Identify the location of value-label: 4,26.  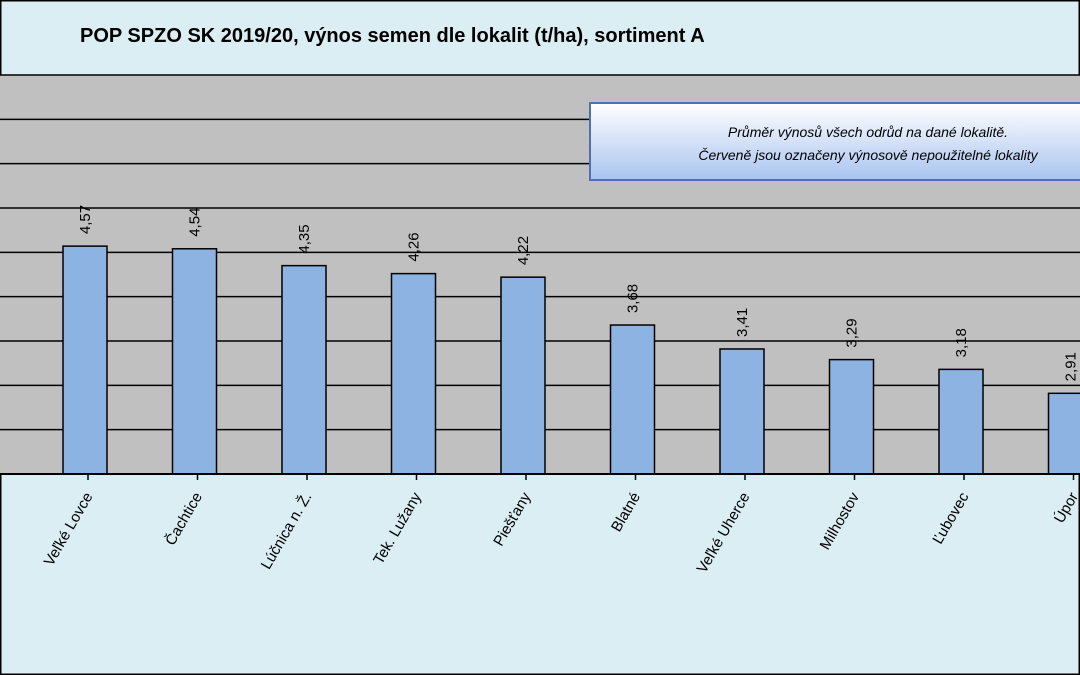
(414, 246).